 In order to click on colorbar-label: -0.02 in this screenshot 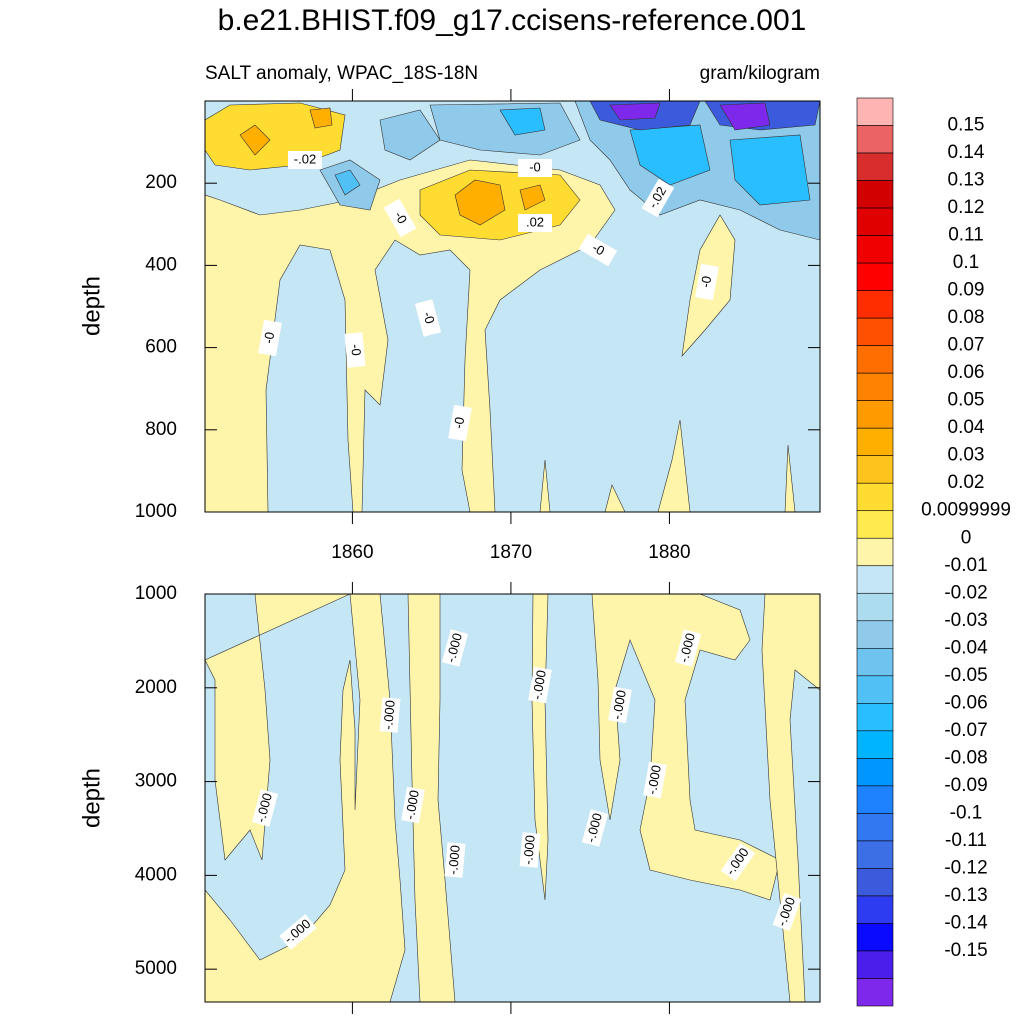, I will do `click(965, 592)`.